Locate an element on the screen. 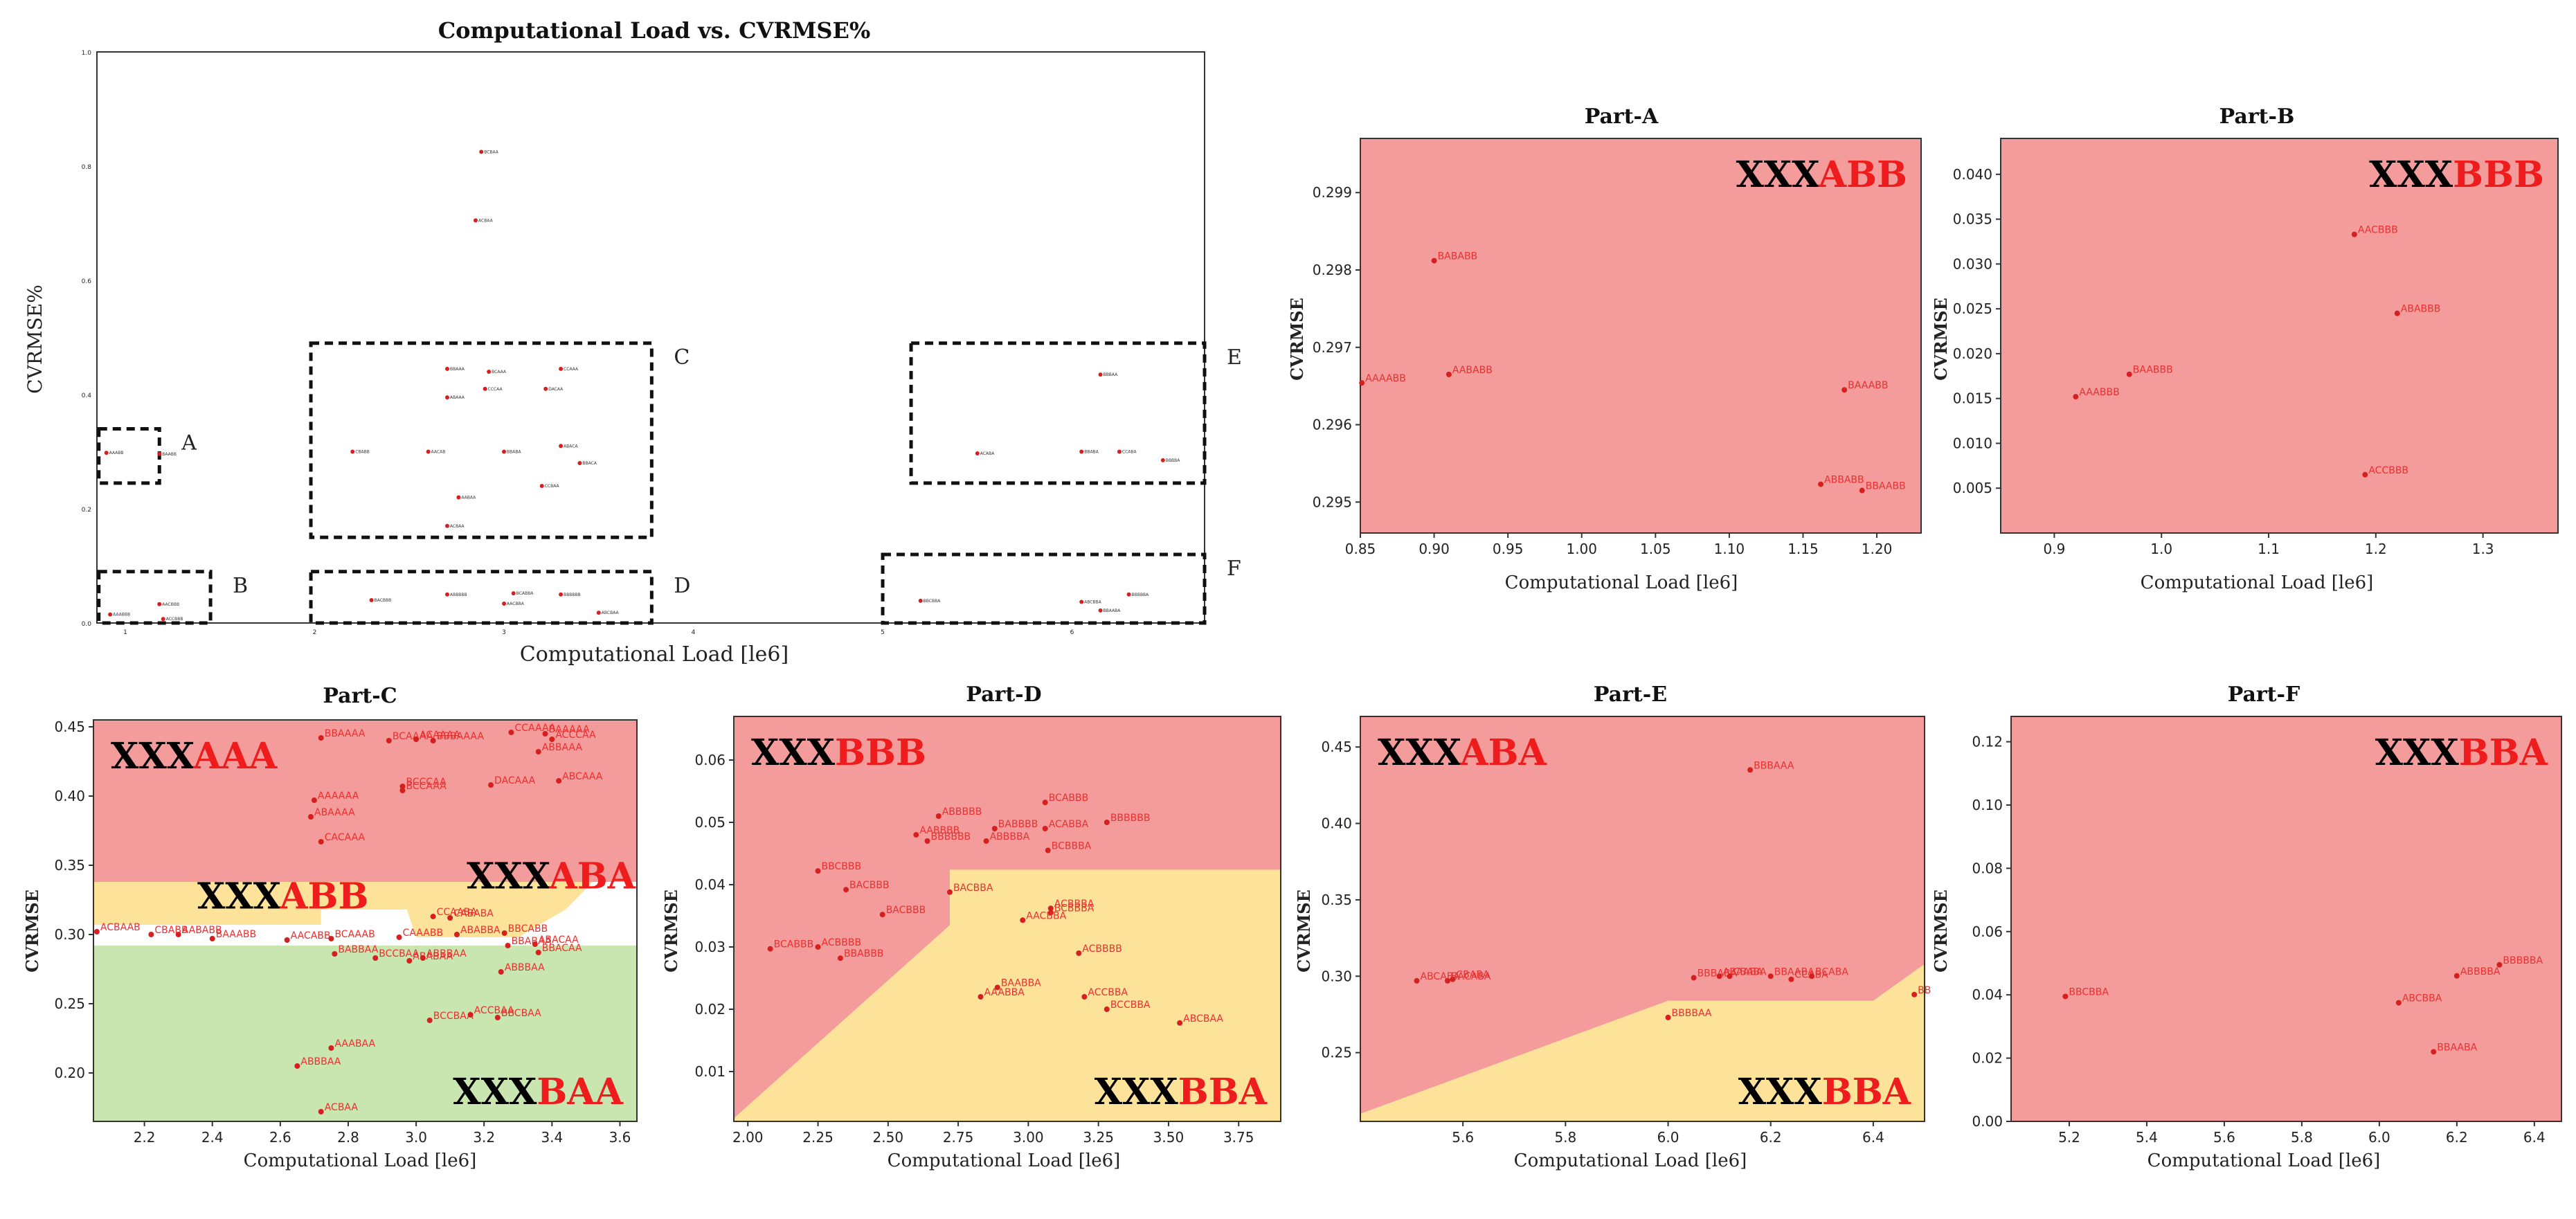 The width and height of the screenshot is (2576, 1219). overview-point-label: ABAAA is located at coordinates (457, 397).